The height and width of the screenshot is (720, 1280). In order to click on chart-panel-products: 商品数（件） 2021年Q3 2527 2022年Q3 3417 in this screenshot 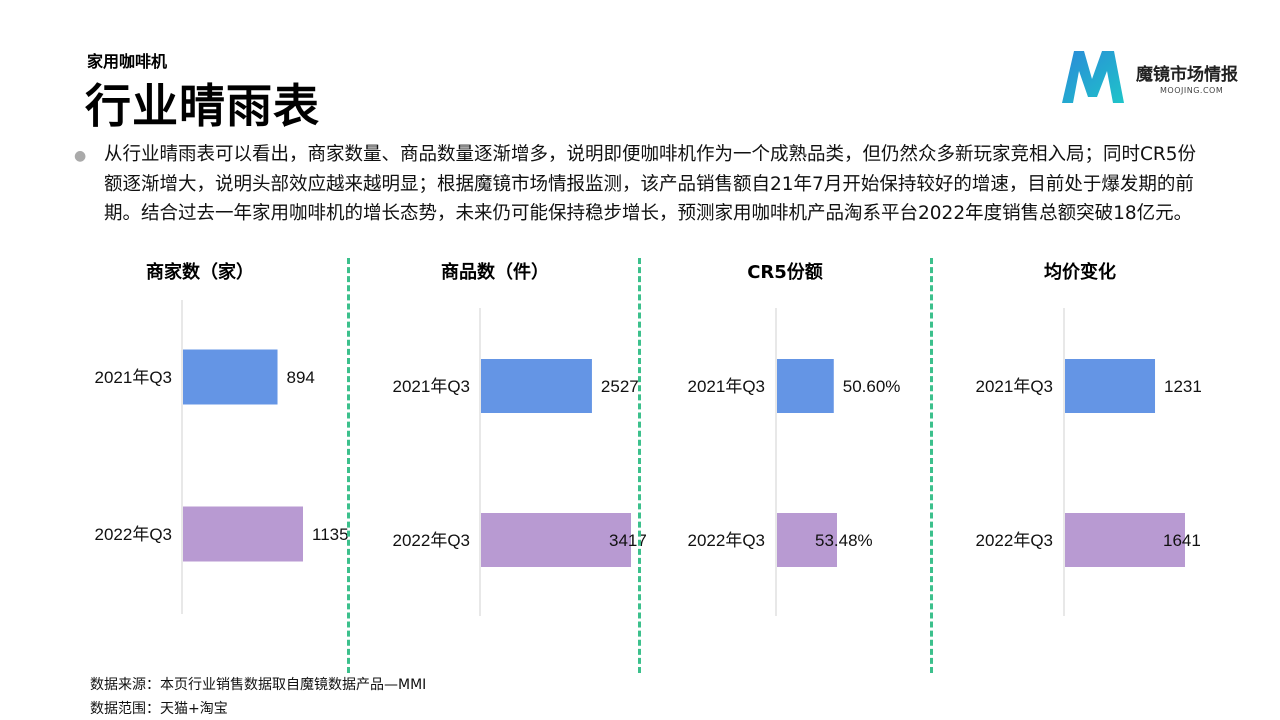, I will do `click(498, 463)`.